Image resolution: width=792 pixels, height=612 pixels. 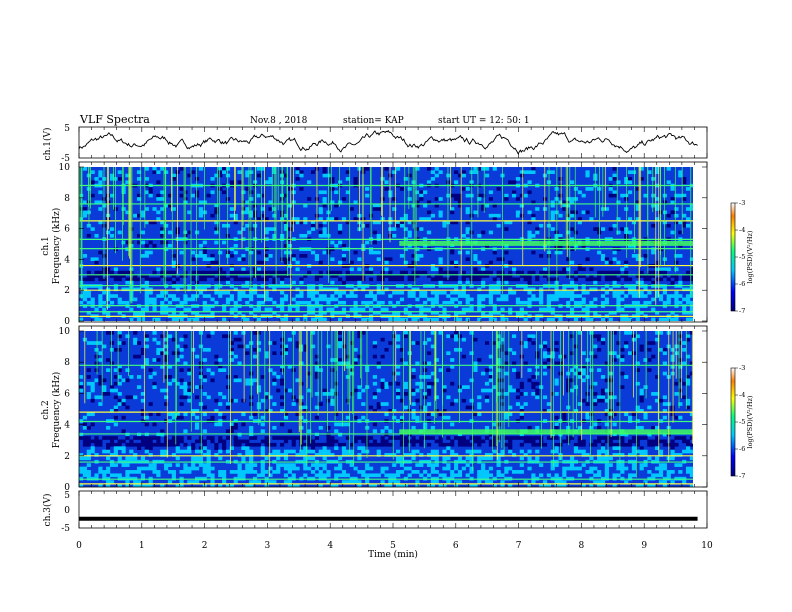 I want to click on ch3-ytick-top: 5, so click(x=67, y=496).